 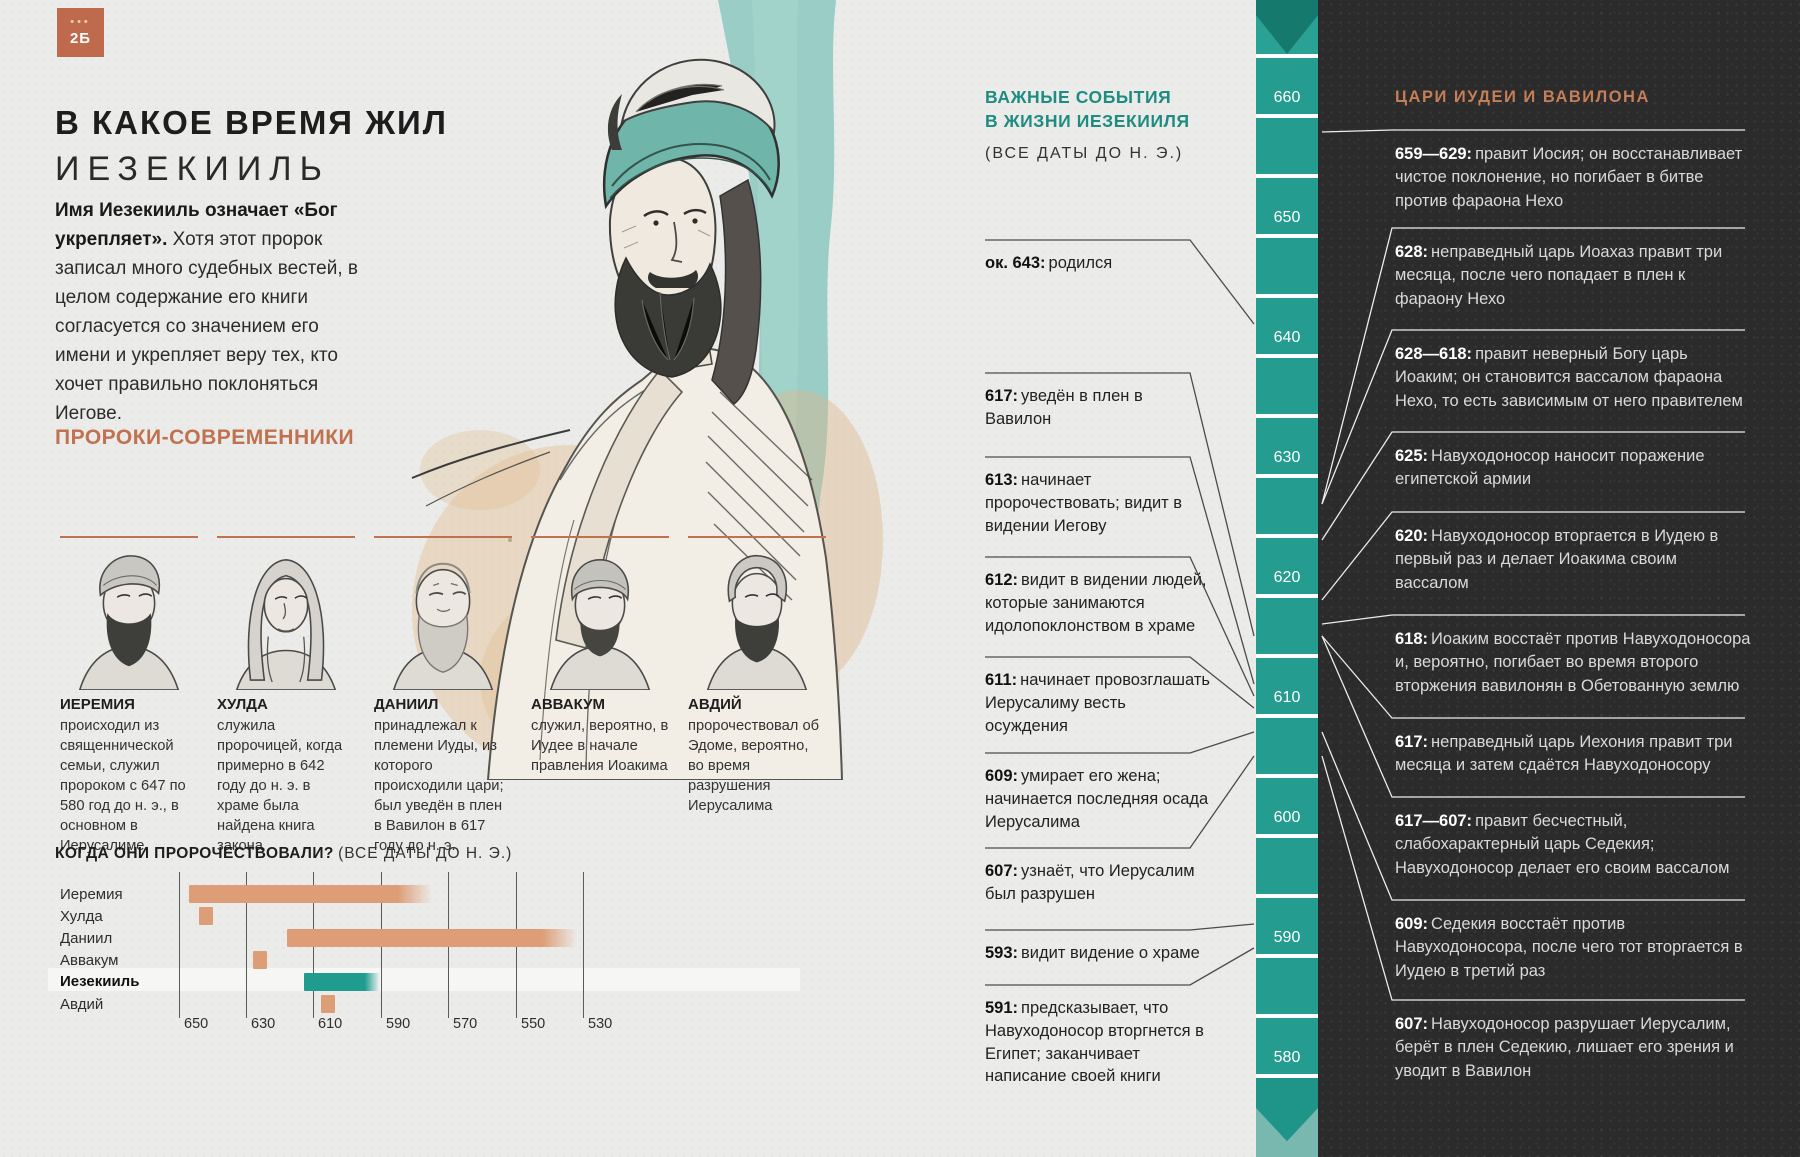 What do you see at coordinates (1287, 806) in the screenshot?
I see `timeline-segment-600: 600` at bounding box center [1287, 806].